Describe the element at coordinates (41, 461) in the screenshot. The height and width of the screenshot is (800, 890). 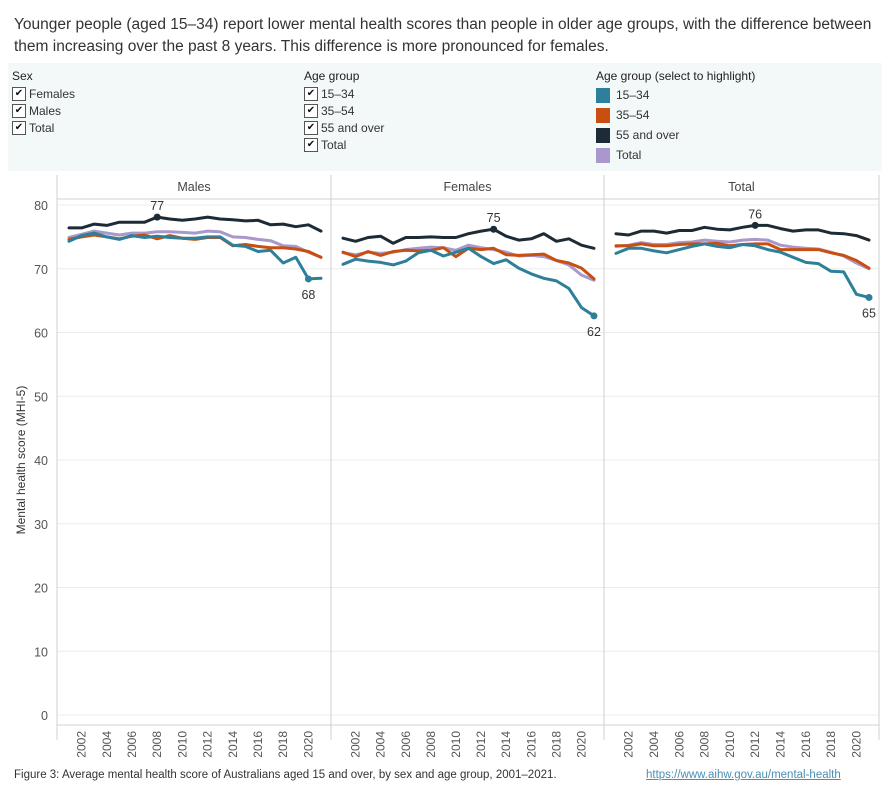
I see `y-tick-label: 40` at that location.